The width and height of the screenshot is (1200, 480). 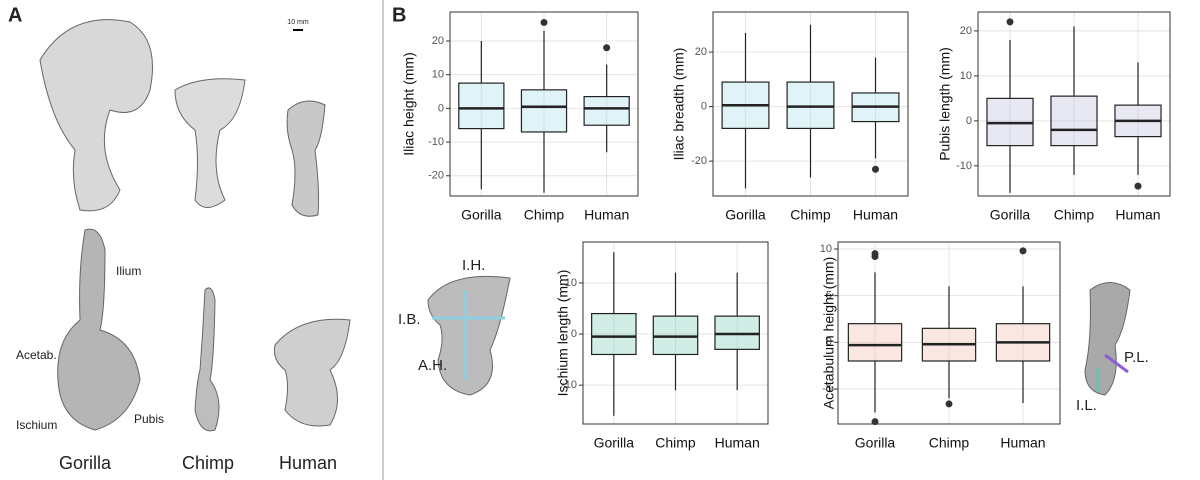 What do you see at coordinates (1136, 357) in the screenshot?
I see `measure-label: P.L.` at bounding box center [1136, 357].